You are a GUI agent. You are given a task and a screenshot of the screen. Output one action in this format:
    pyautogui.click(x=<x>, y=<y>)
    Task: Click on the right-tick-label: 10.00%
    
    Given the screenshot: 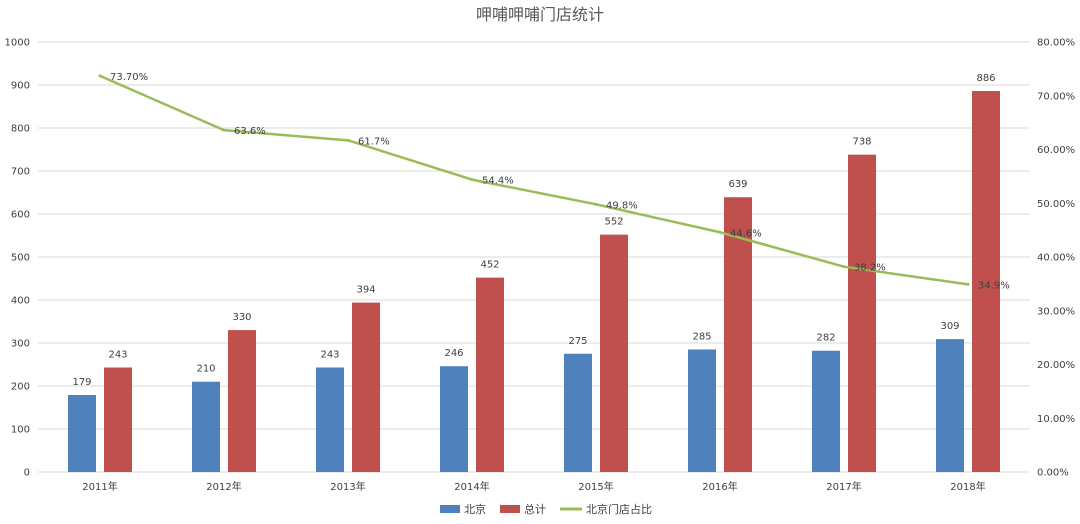 What is the action you would take?
    pyautogui.click(x=1056, y=419)
    